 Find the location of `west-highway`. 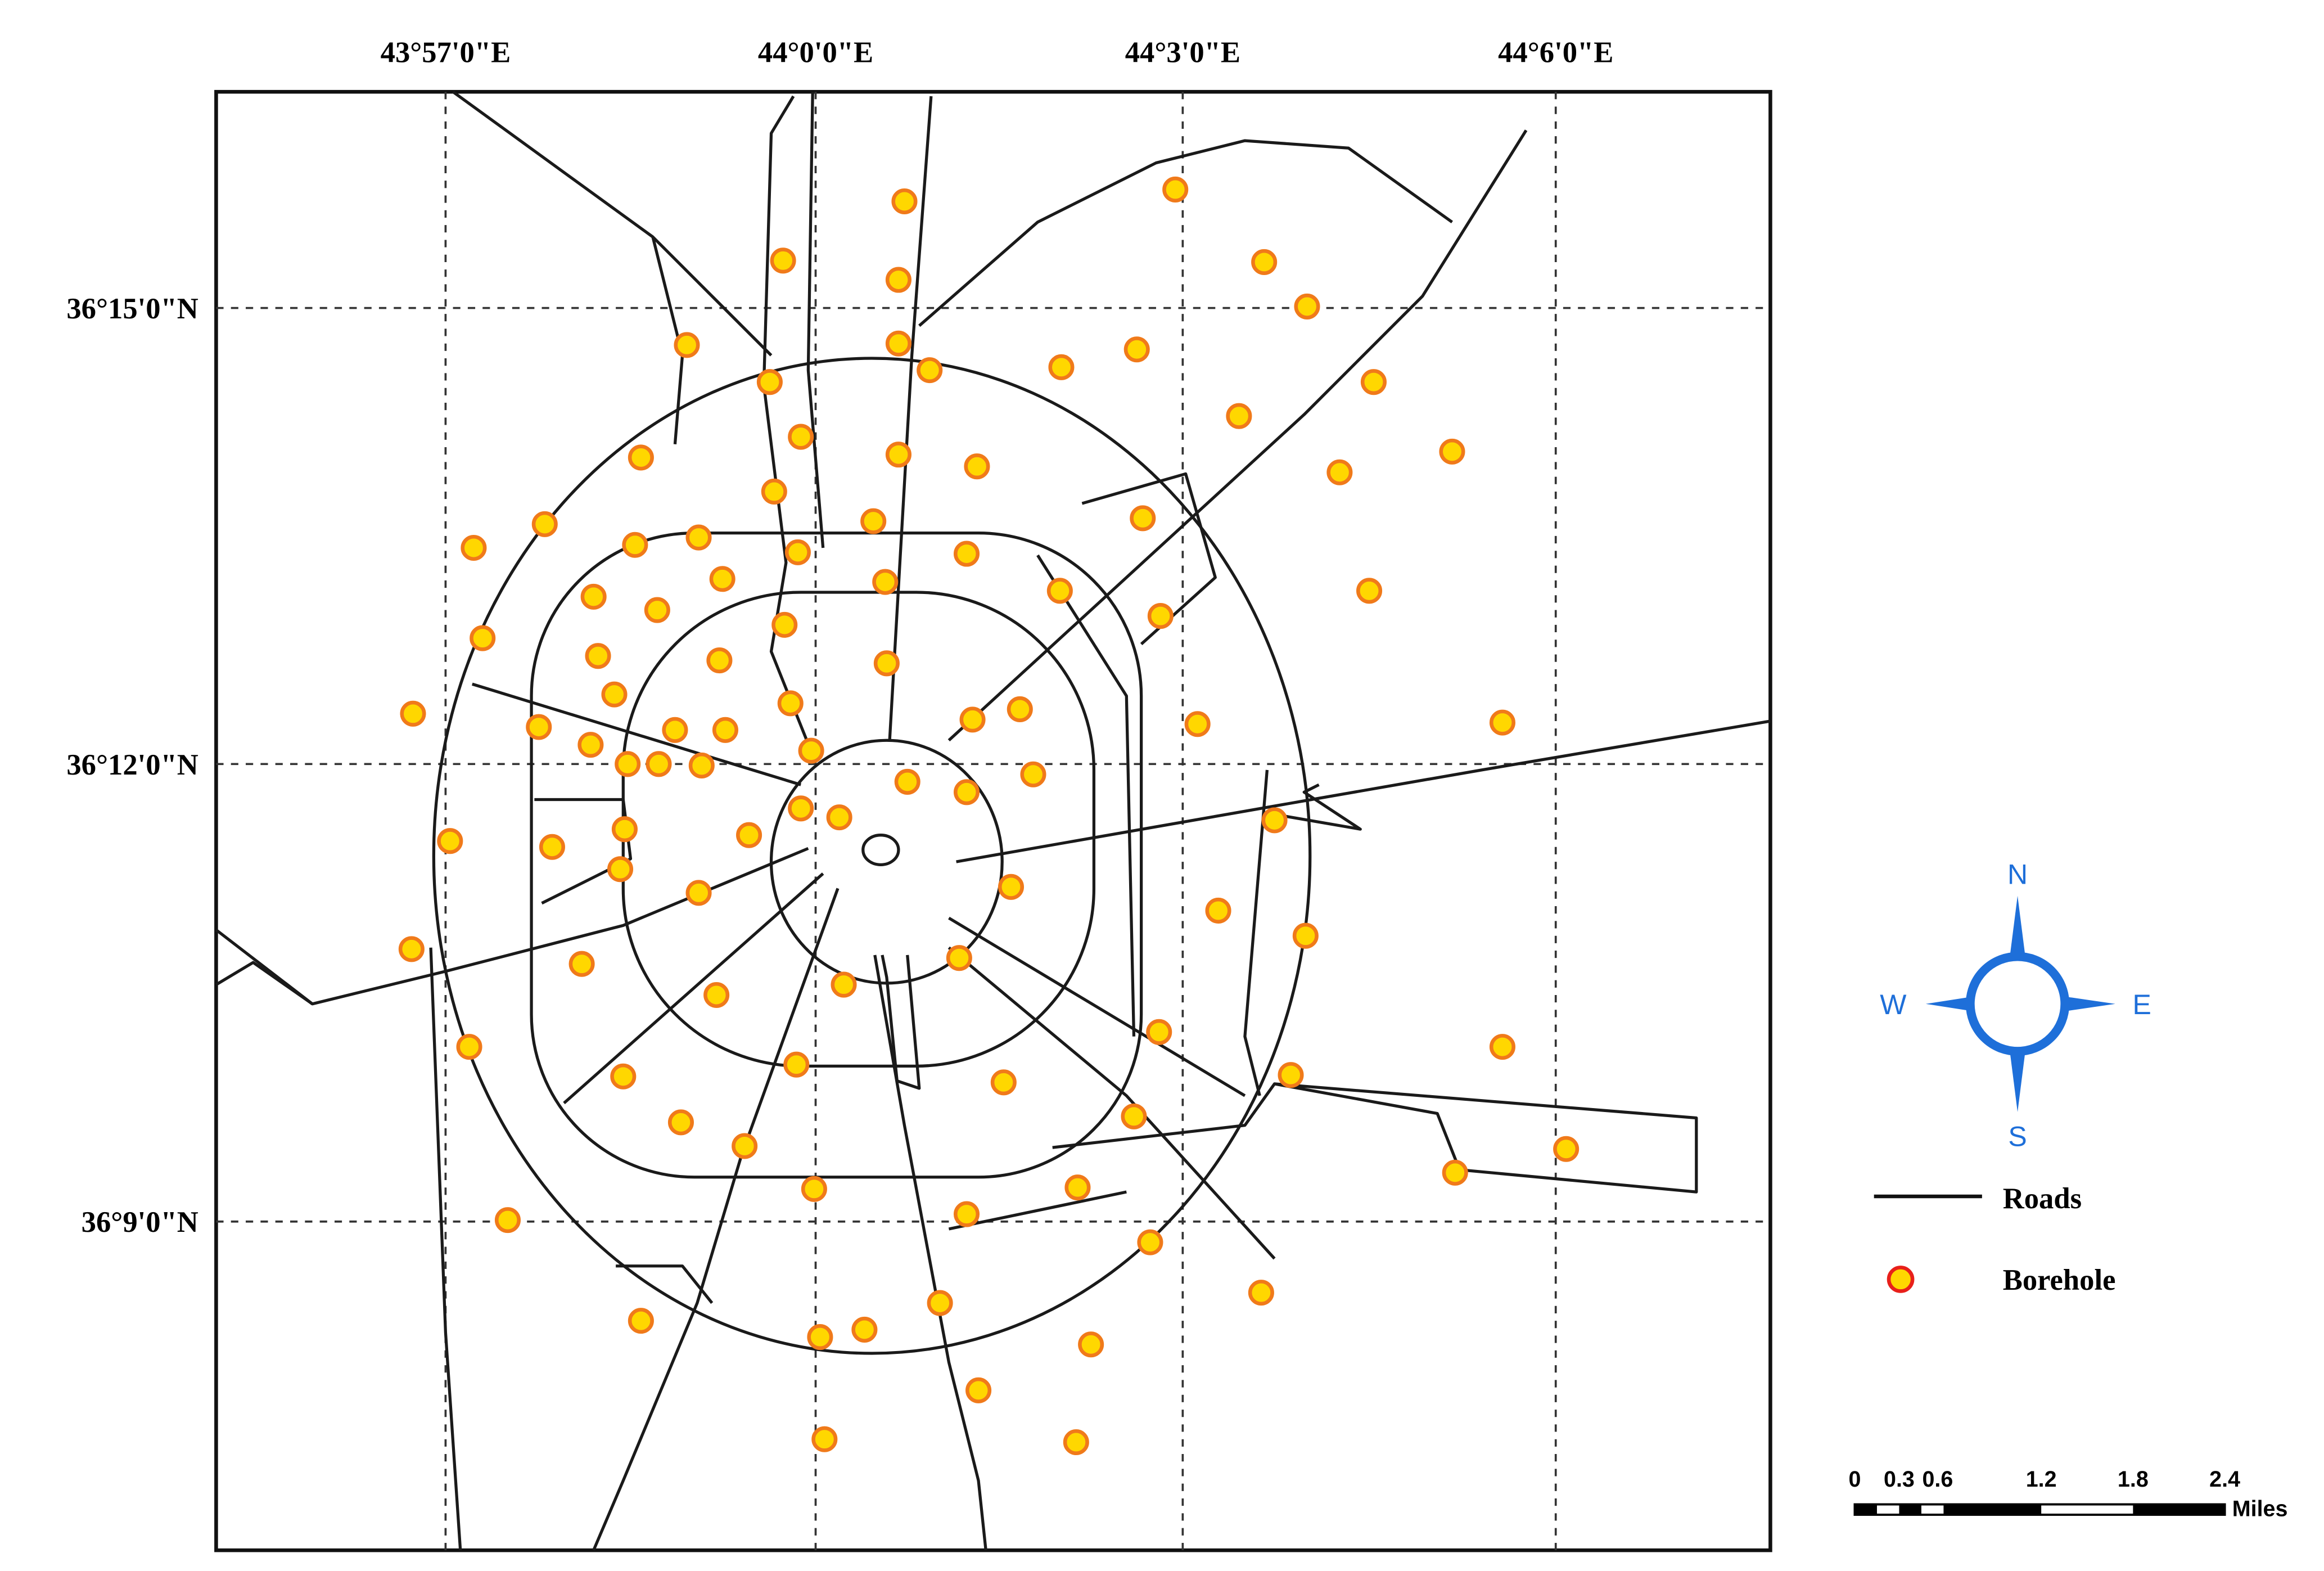

west-highway is located at coordinates (512, 927).